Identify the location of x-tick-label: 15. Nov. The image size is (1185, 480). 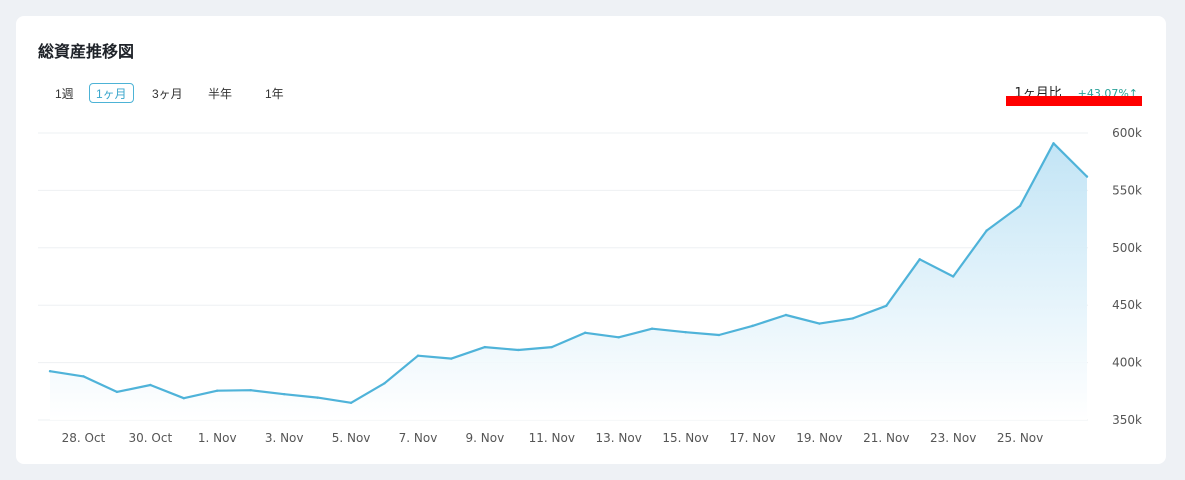
(685, 438).